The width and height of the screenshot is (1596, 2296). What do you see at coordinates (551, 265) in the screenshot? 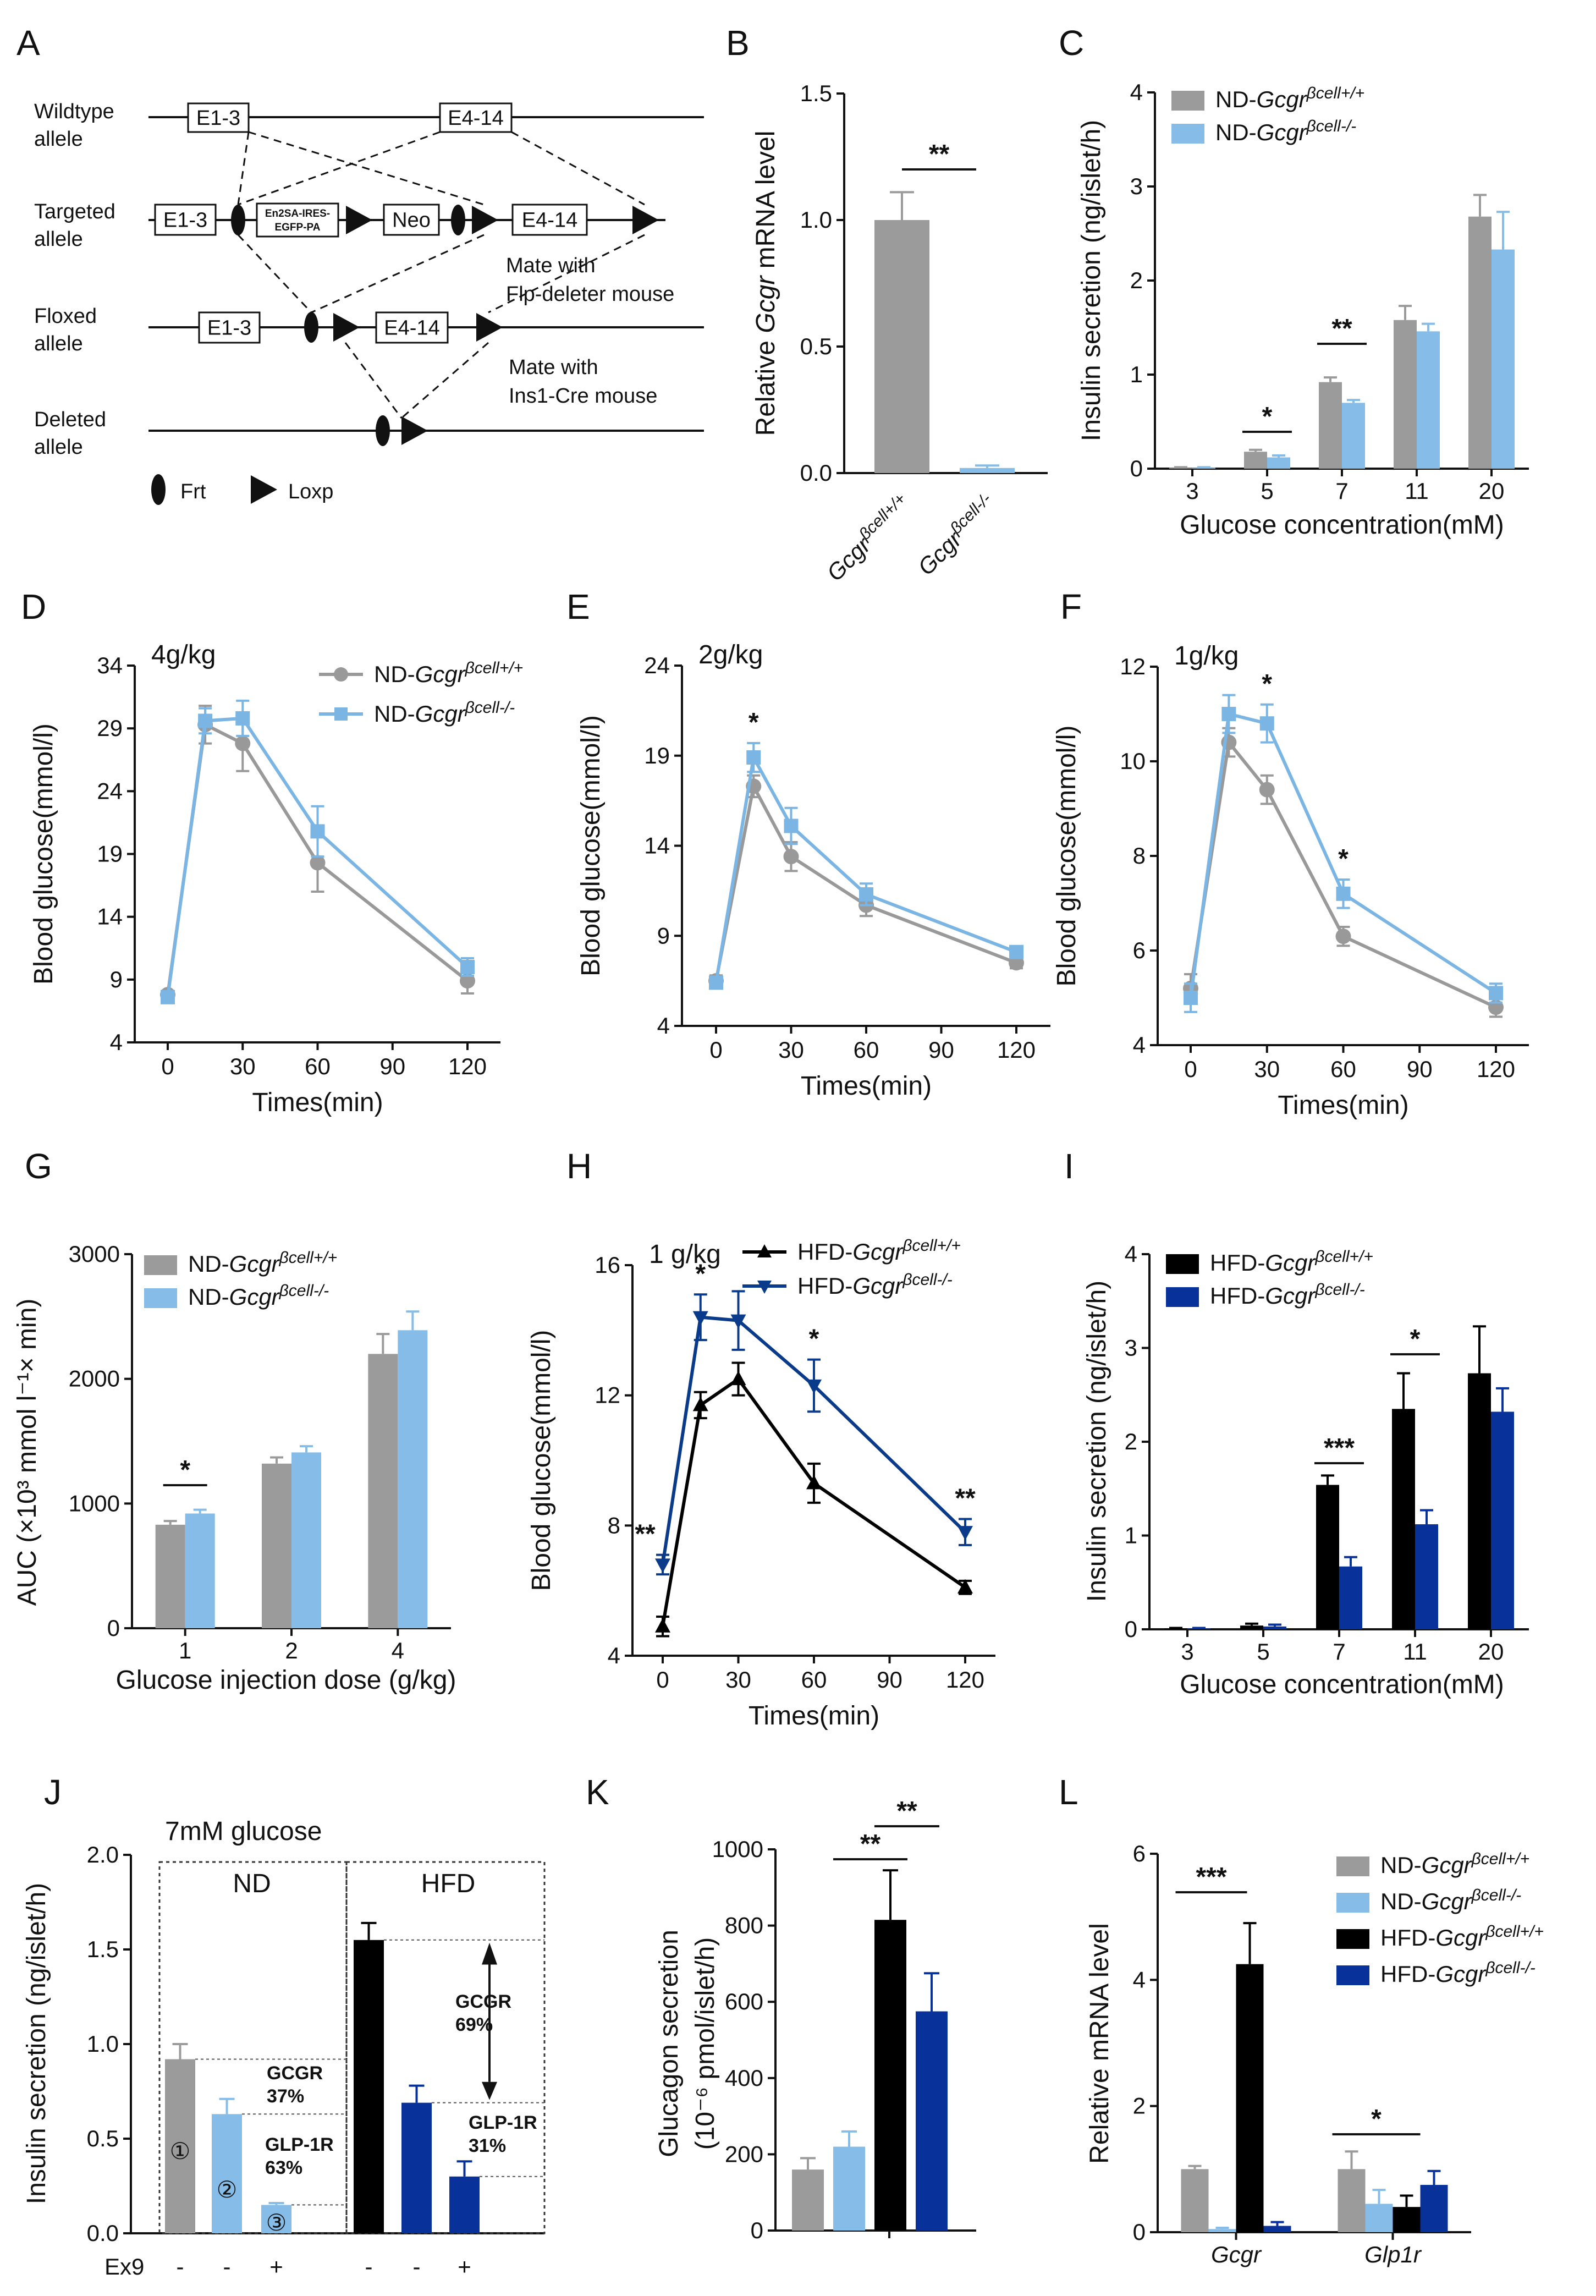
I see `mate-flp-text: Mate with` at bounding box center [551, 265].